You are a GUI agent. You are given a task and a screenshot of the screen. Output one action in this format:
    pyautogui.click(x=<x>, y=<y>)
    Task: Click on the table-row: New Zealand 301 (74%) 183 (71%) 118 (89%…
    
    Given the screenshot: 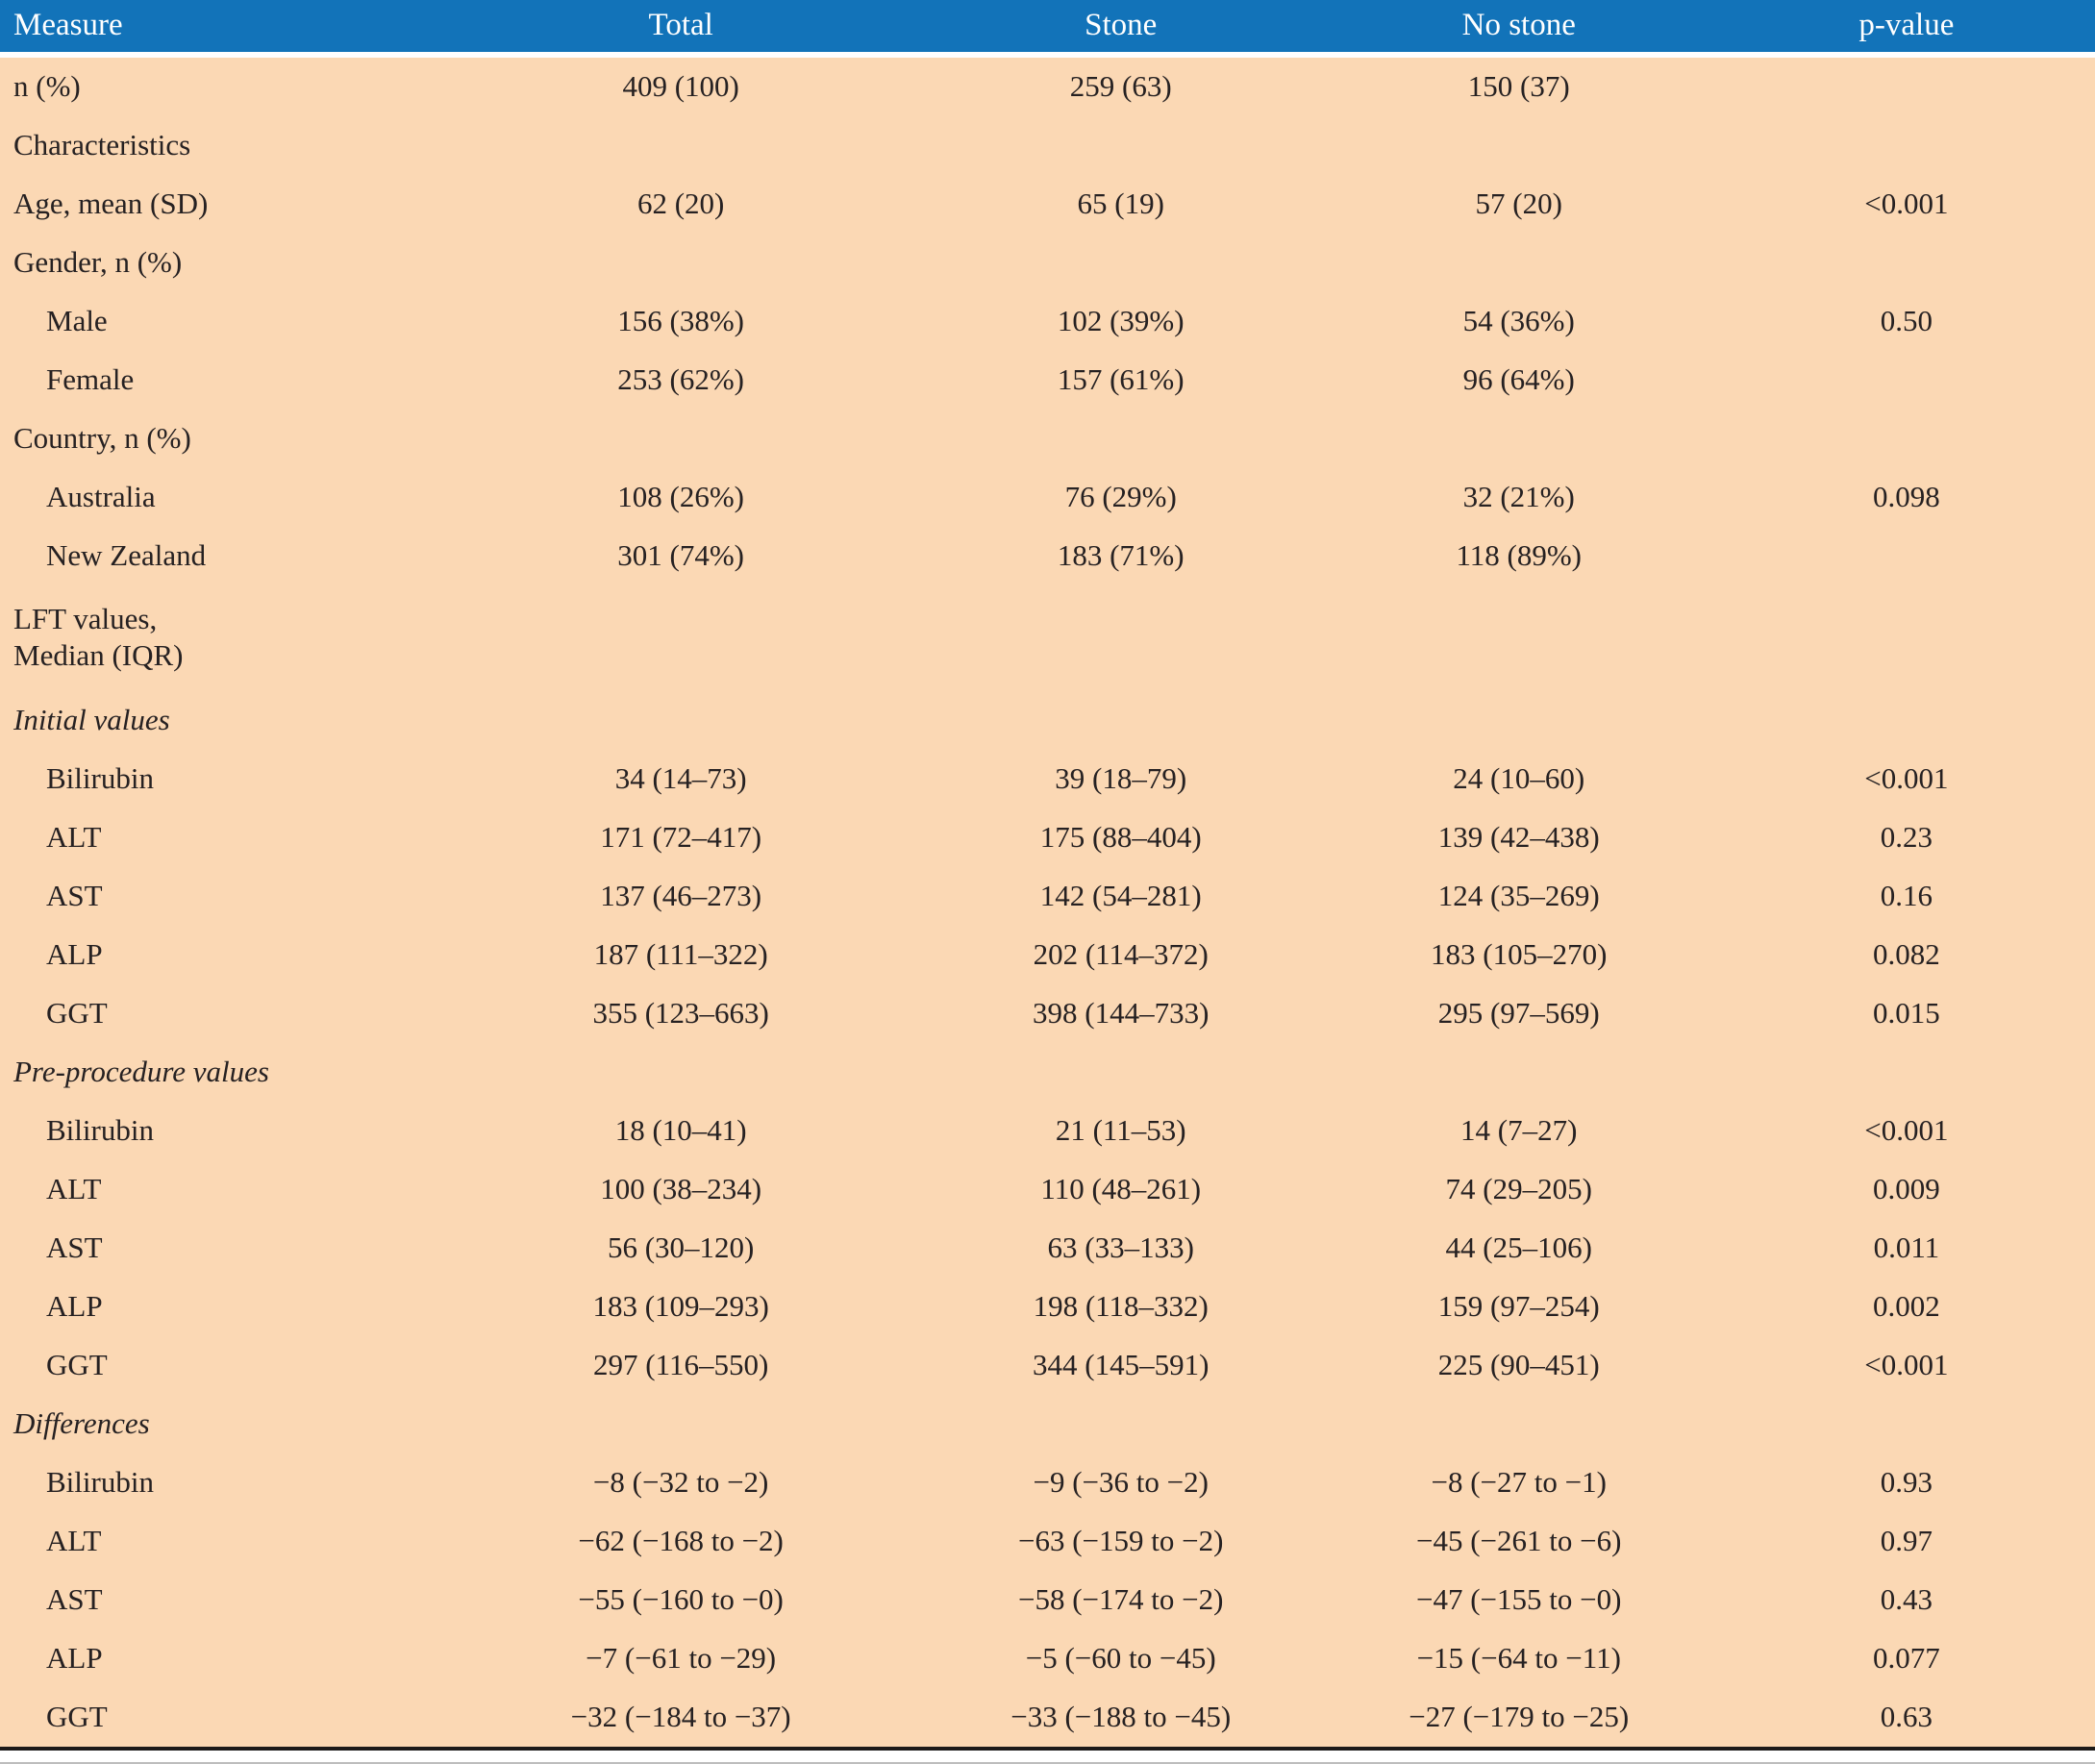 What is the action you would take?
    pyautogui.click(x=1047, y=556)
    